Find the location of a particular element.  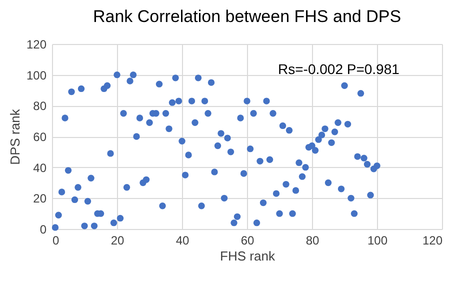

x-tick-label: 60 is located at coordinates (247, 241).